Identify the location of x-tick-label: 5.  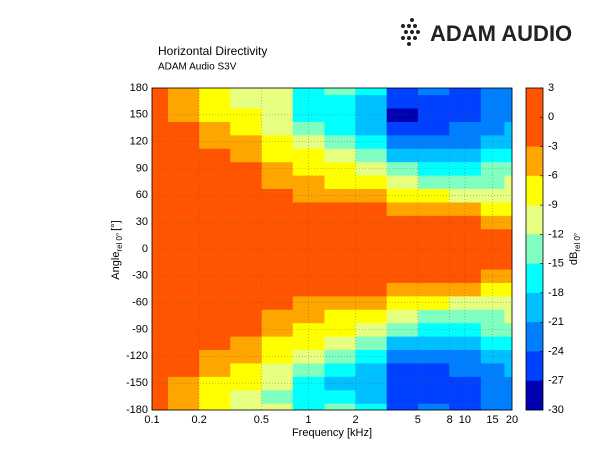
(418, 420).